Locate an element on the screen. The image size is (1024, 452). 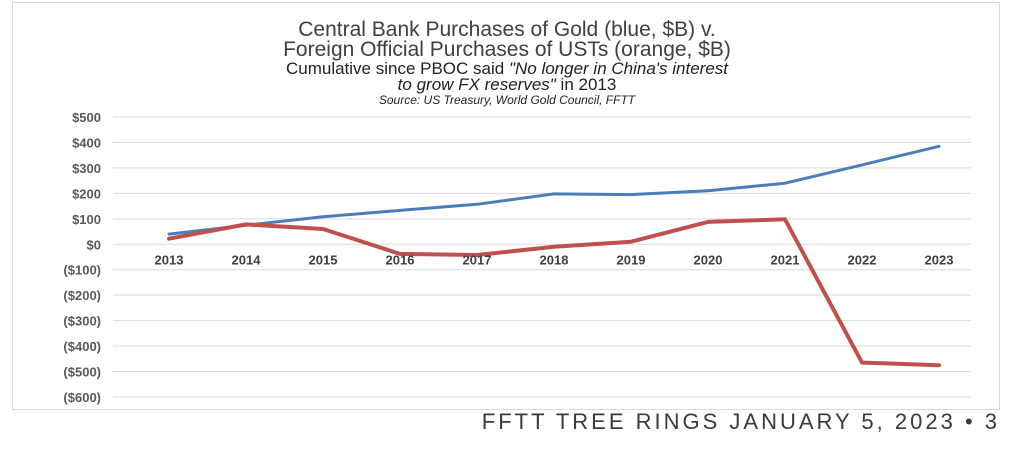
x-tick-label: 2018 is located at coordinates (554, 259).